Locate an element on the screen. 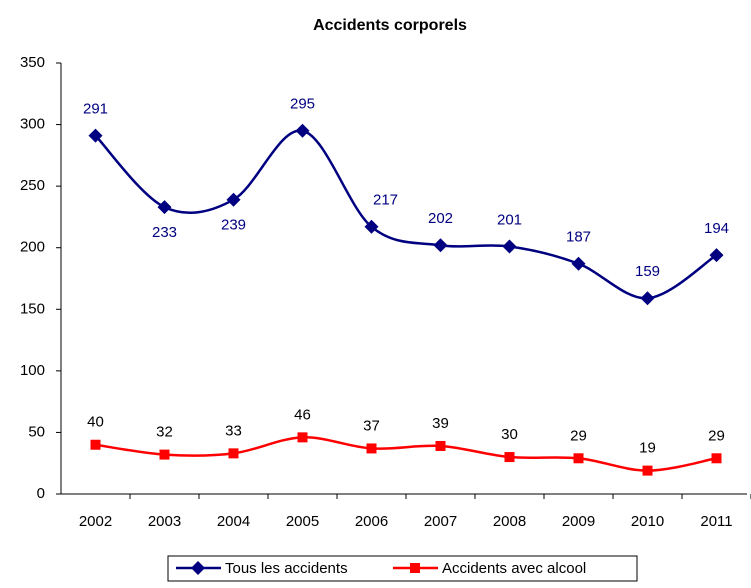 This screenshot has height=588, width=751. data-label: 239 is located at coordinates (233, 225).